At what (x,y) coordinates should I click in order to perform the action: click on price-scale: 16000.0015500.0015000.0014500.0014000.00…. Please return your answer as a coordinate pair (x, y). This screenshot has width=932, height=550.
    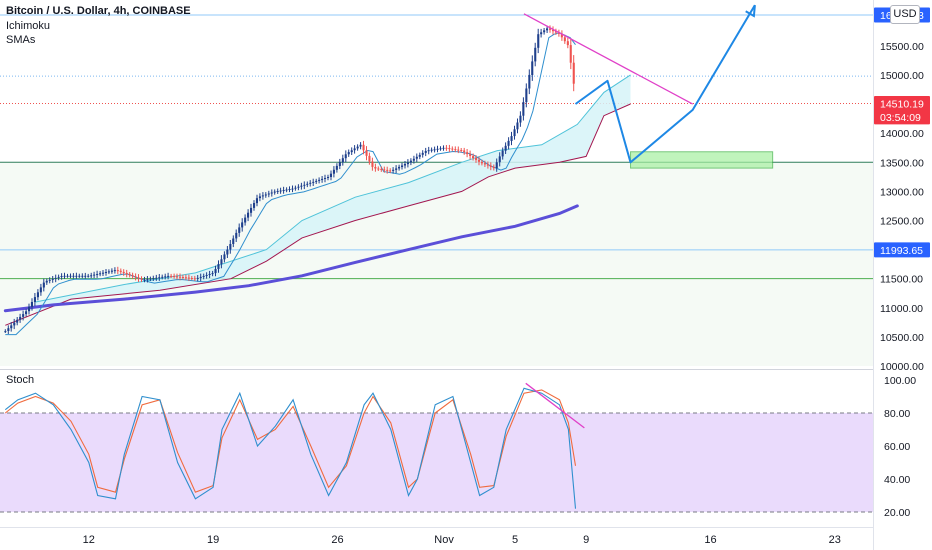
    Looking at the image, I should click on (903, 275).